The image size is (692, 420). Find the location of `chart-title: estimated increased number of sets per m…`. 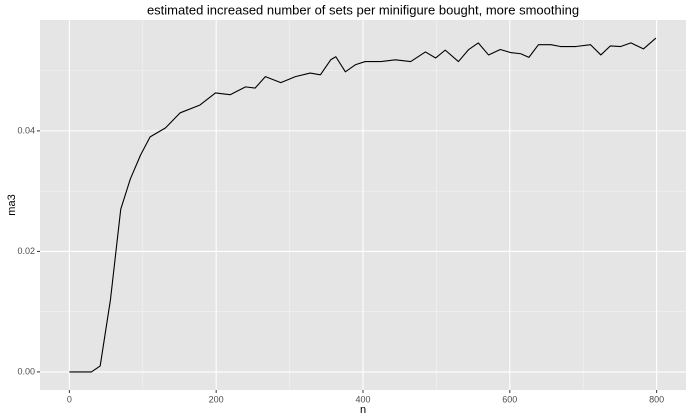

chart-title: estimated increased number of sets per m… is located at coordinates (363, 9).